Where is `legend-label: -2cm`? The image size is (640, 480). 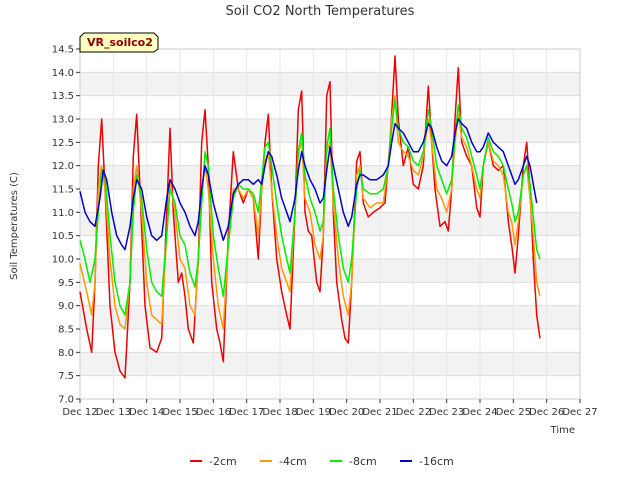
legend-label: -2cm is located at coordinates (223, 461).